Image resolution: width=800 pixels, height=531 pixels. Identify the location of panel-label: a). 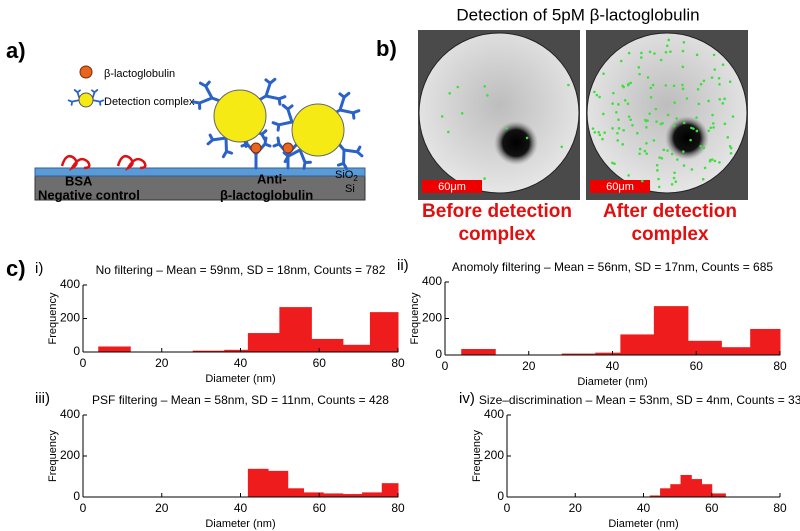
(16, 50).